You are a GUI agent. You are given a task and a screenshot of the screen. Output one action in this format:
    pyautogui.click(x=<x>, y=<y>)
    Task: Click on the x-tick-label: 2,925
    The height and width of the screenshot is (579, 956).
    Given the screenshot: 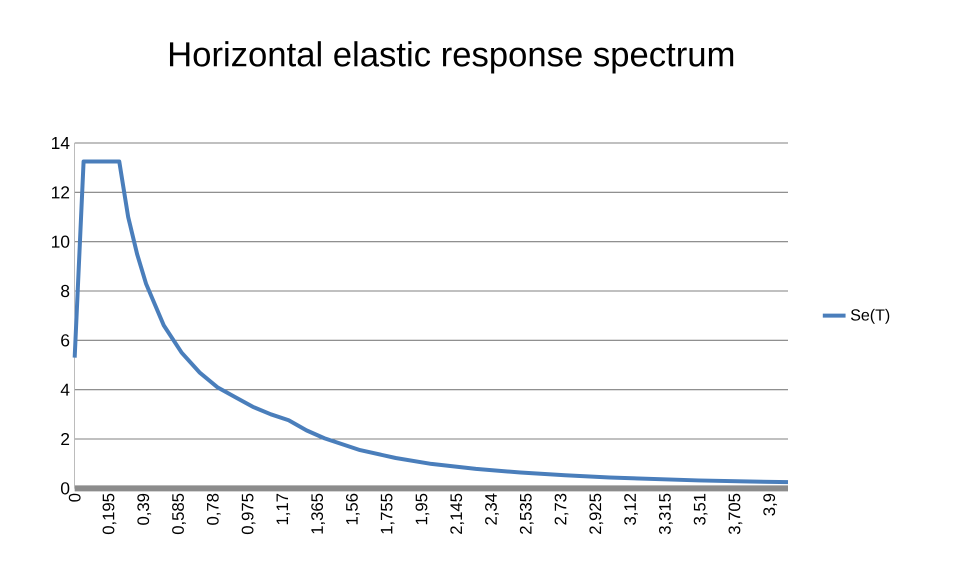 What is the action you would take?
    pyautogui.click(x=596, y=514)
    